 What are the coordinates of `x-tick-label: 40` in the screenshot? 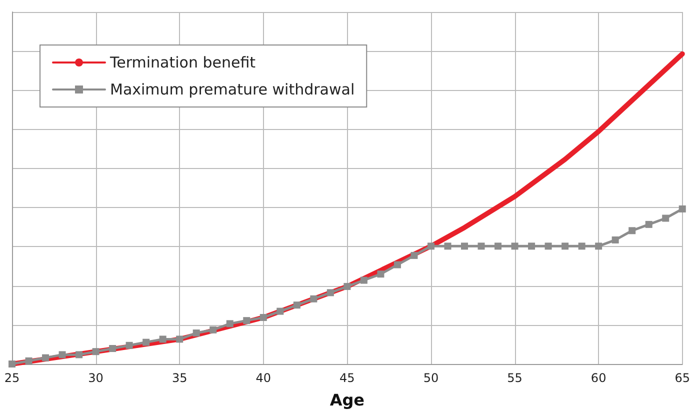 It's located at (264, 378).